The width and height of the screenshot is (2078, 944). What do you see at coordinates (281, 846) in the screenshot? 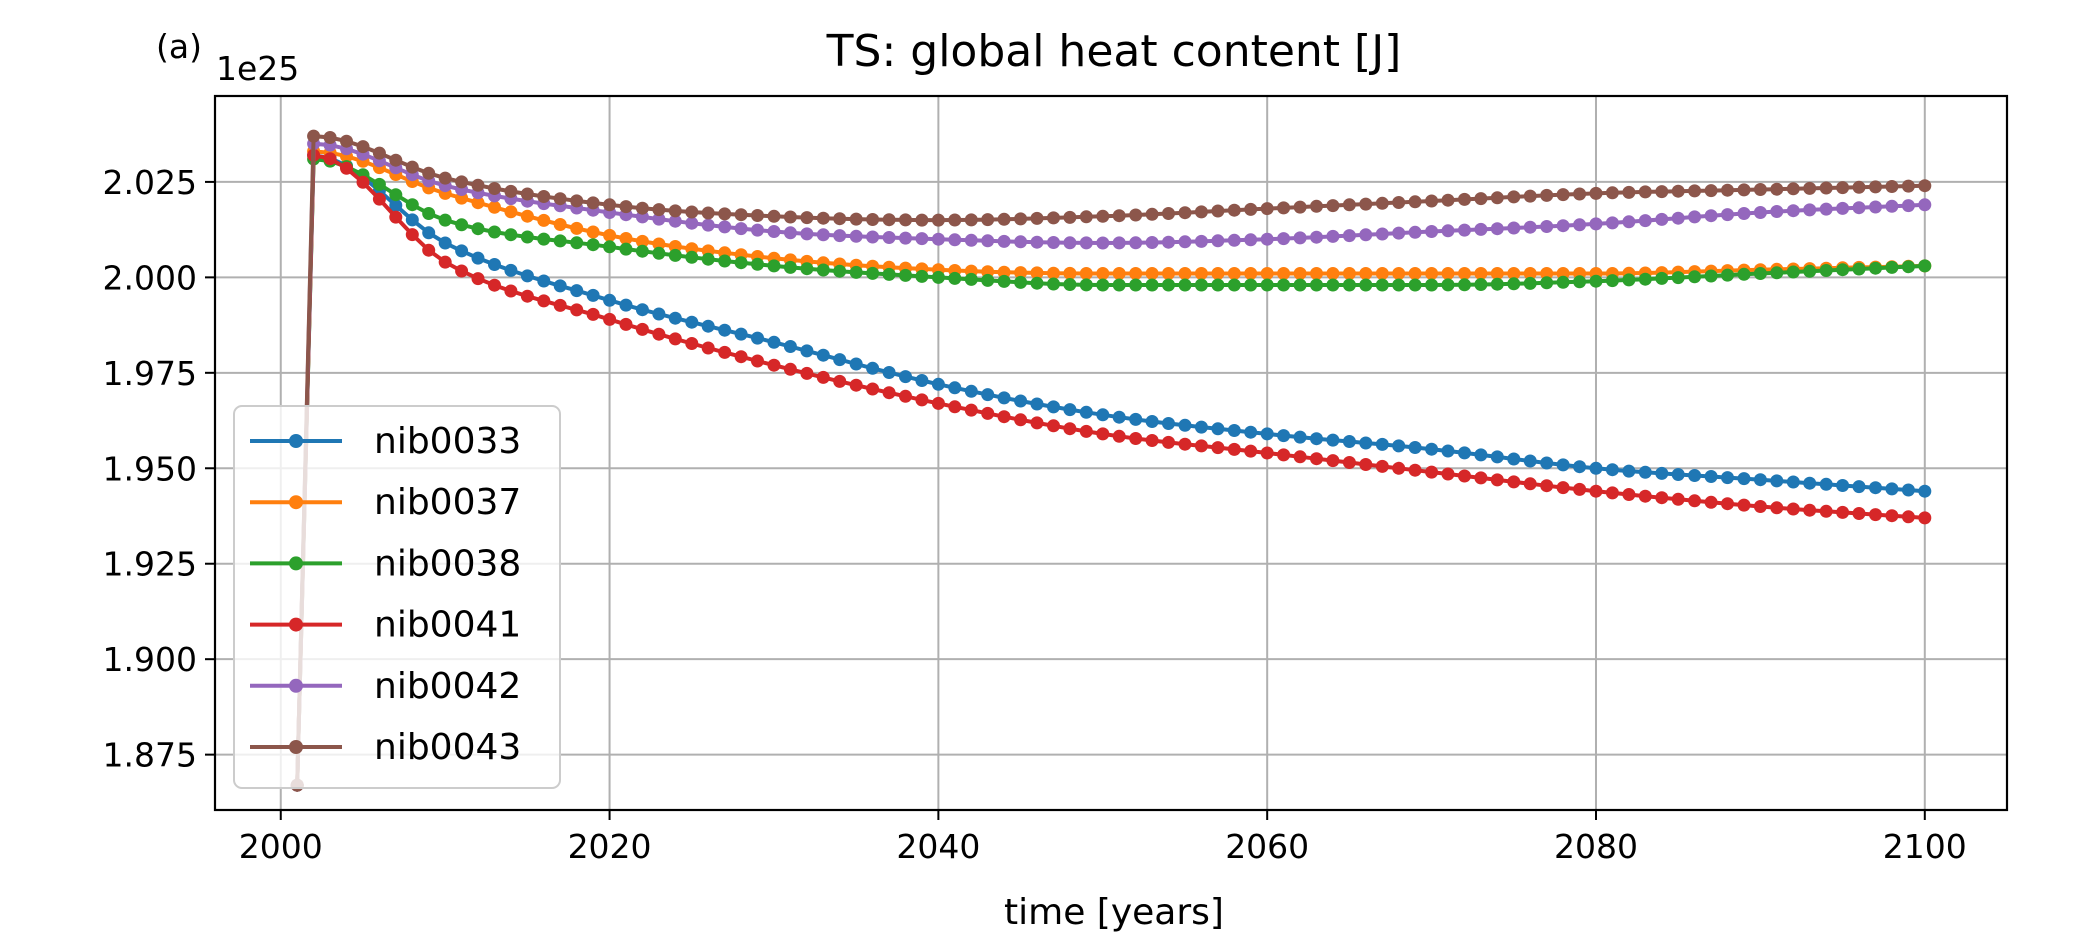
I see `x-tick-label: 2000` at bounding box center [281, 846].